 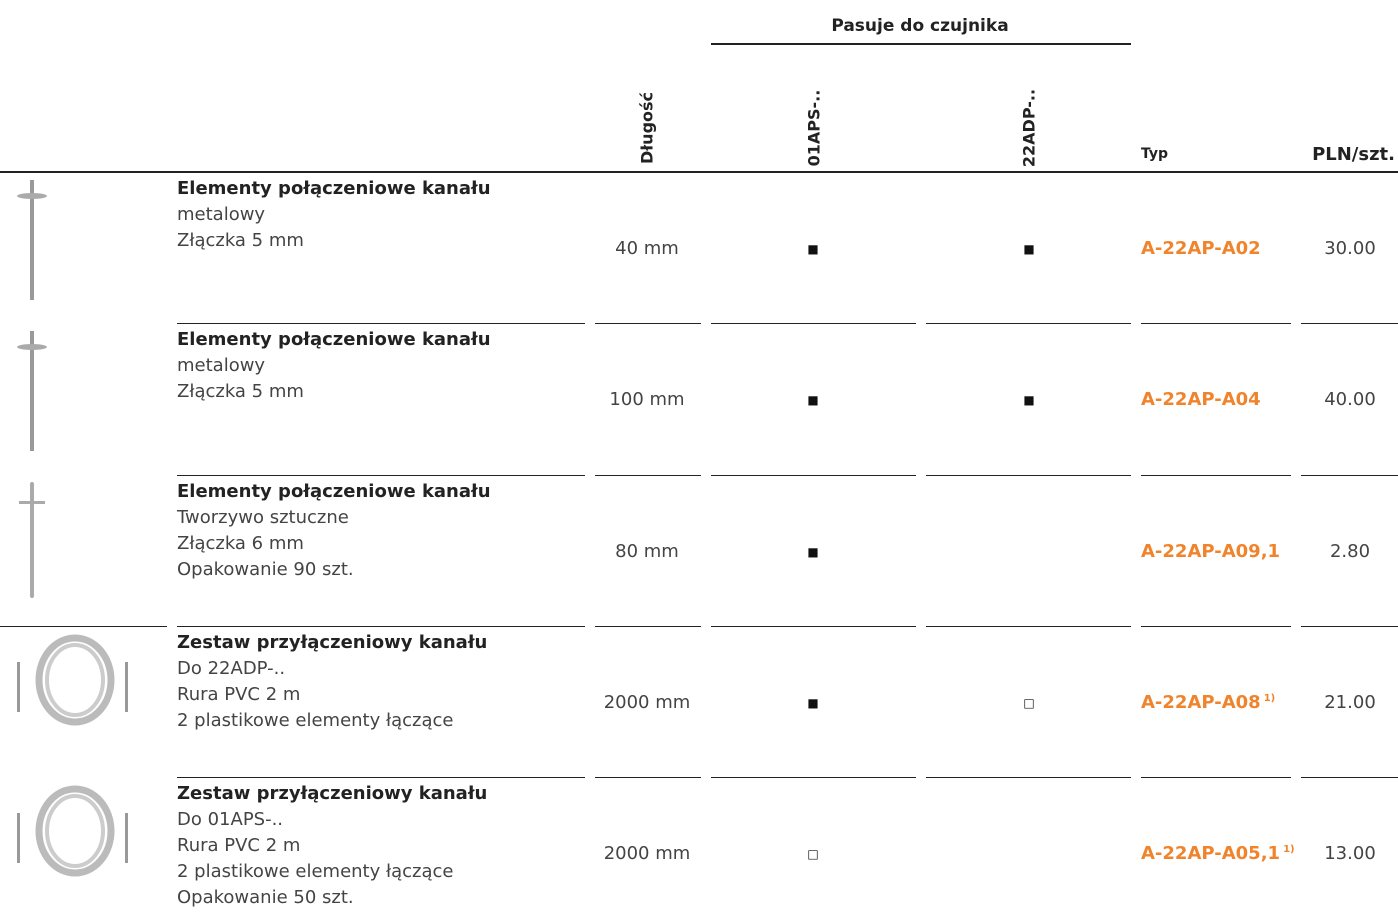 I want to click on price: 13.00, so click(x=1350, y=854).